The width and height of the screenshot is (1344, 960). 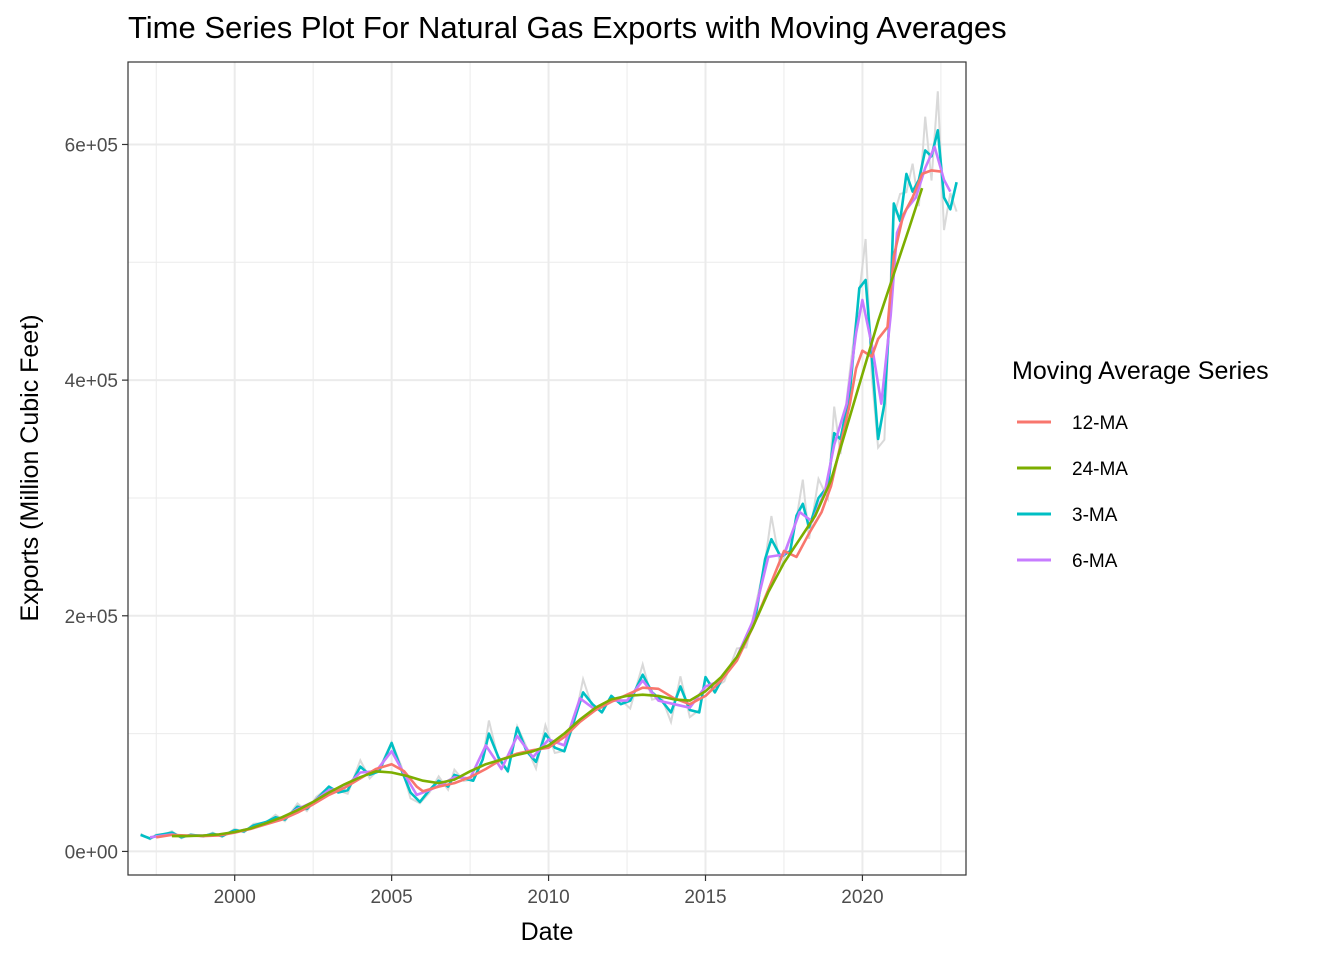 I want to click on x-tick-label: 2000, so click(x=235, y=897).